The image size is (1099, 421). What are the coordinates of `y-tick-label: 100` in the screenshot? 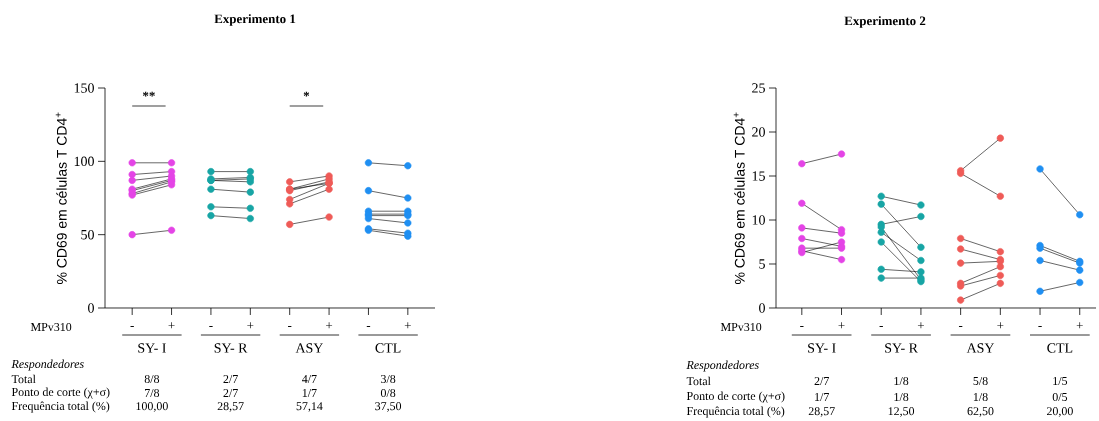 It's located at (84, 161).